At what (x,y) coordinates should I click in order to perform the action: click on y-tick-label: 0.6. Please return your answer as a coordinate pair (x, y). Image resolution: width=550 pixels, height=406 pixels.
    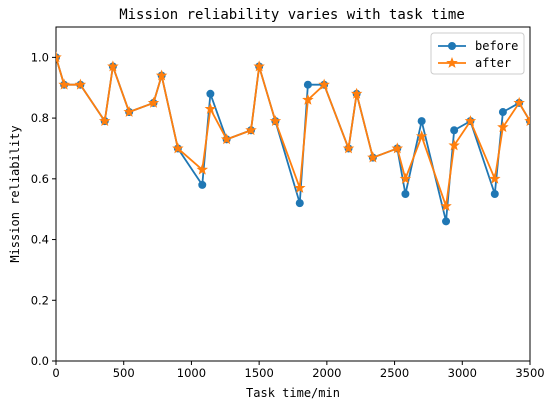
    Looking at the image, I should click on (40, 179).